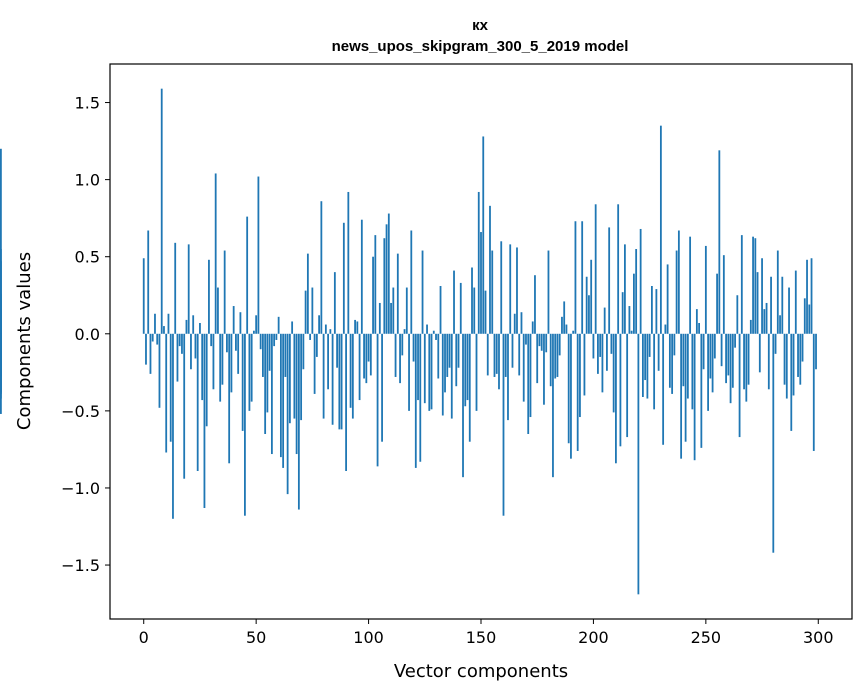 The width and height of the screenshot is (867, 696). What do you see at coordinates (368, 637) in the screenshot?
I see `x-tick-label: 100` at bounding box center [368, 637].